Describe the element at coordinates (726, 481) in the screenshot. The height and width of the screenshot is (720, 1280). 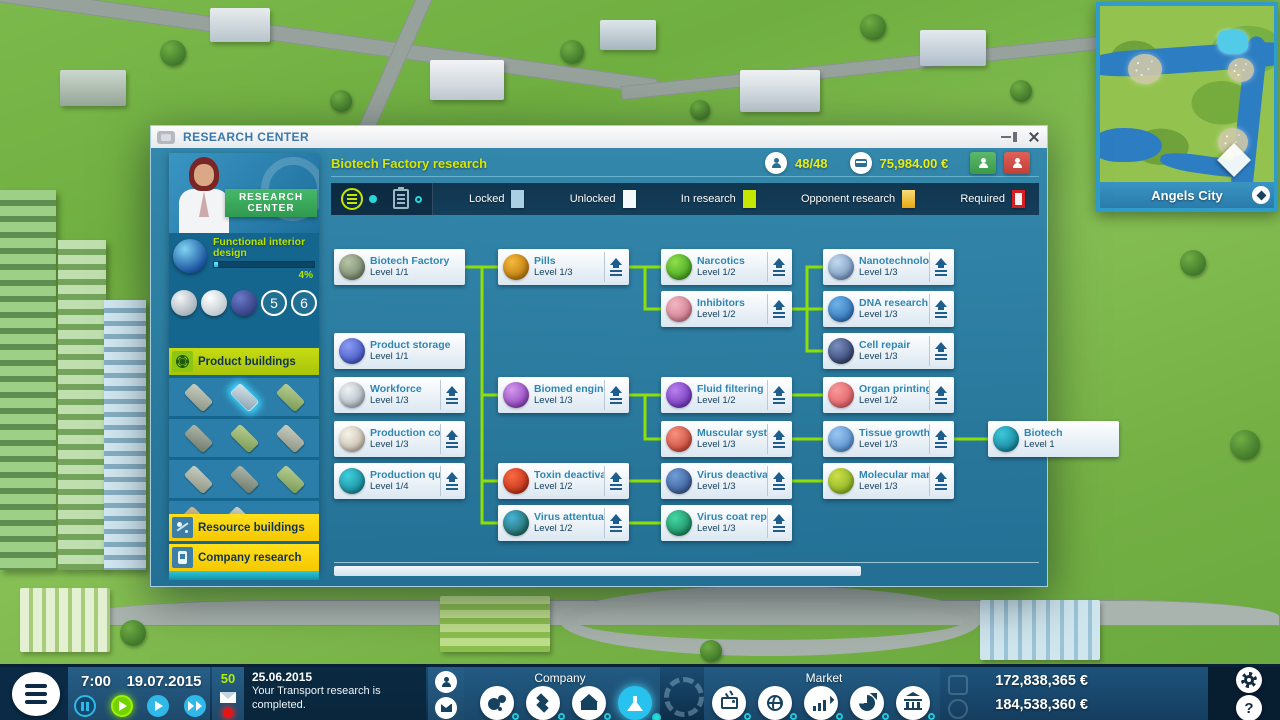
I see `tree-node: Virus deactivation...Level 1/3` at that location.